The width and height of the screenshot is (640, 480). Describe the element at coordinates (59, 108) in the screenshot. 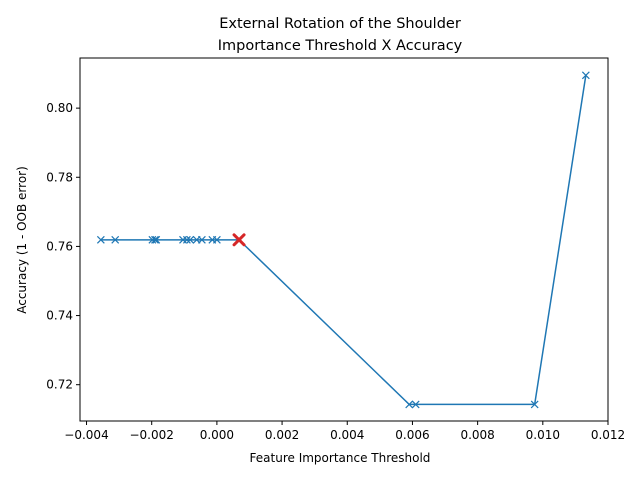

I see `y-tick-label: 0.80` at that location.